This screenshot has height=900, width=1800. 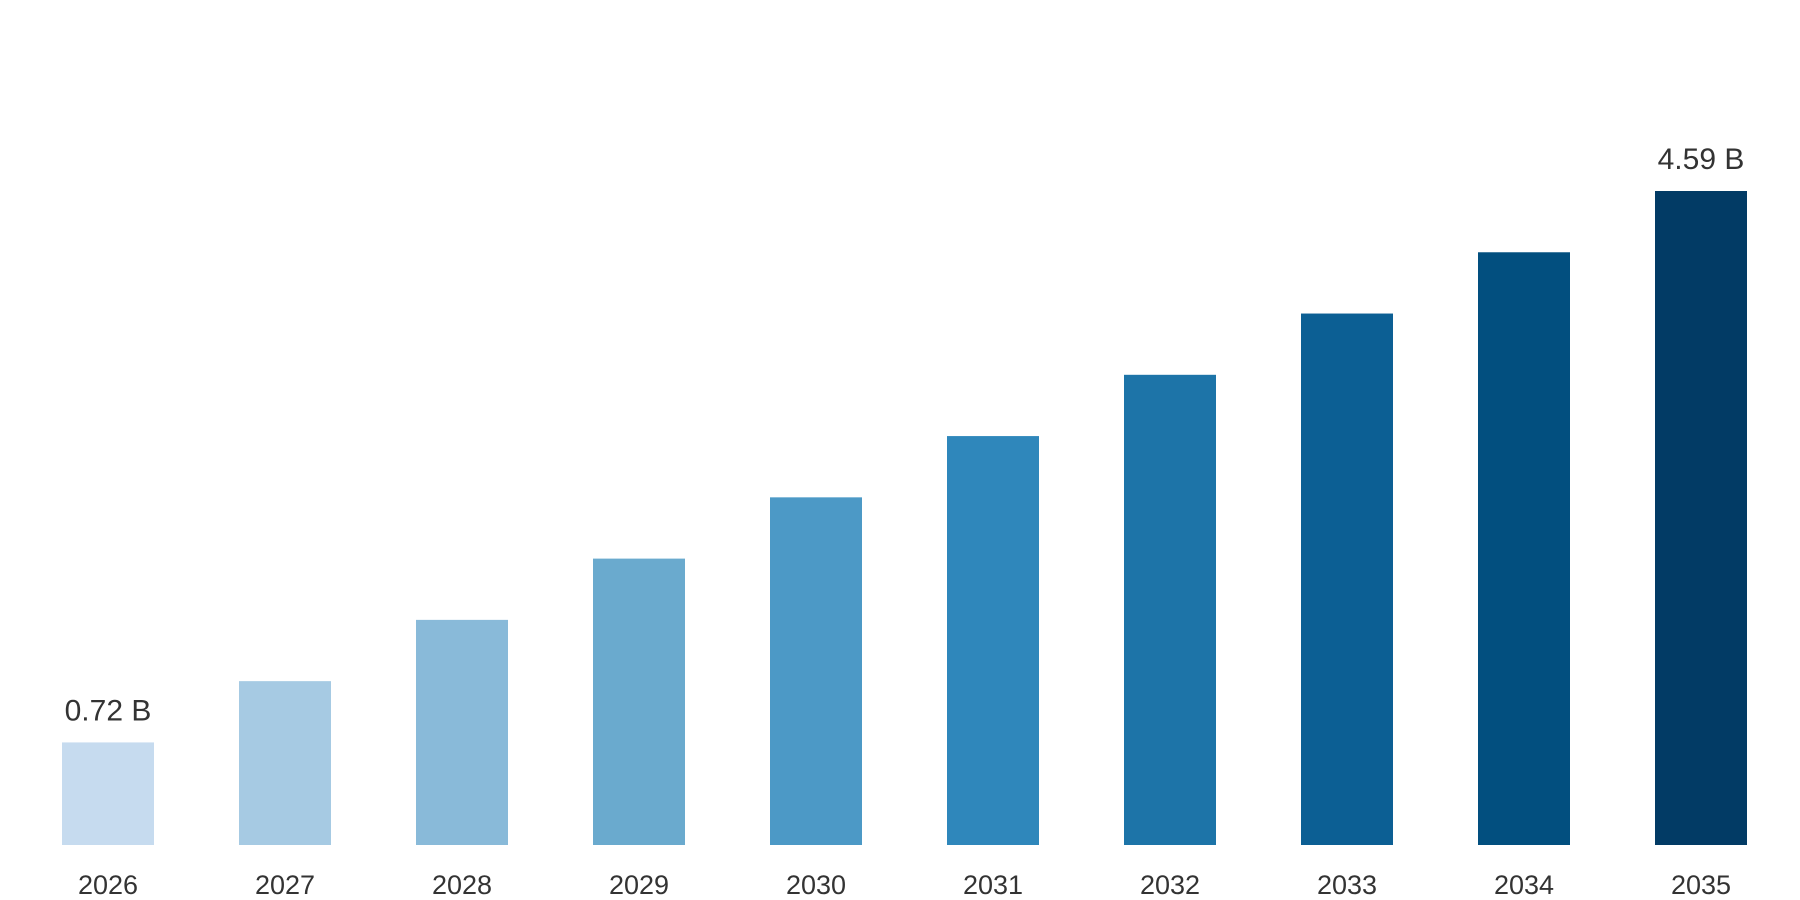 I want to click on bar-2030, so click(x=816, y=671).